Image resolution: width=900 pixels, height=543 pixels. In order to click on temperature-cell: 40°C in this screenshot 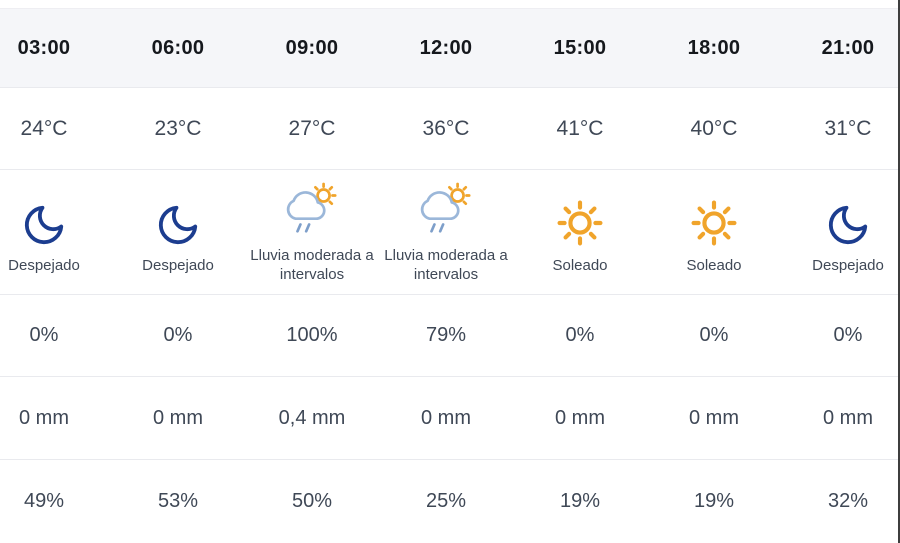, I will do `click(714, 128)`.